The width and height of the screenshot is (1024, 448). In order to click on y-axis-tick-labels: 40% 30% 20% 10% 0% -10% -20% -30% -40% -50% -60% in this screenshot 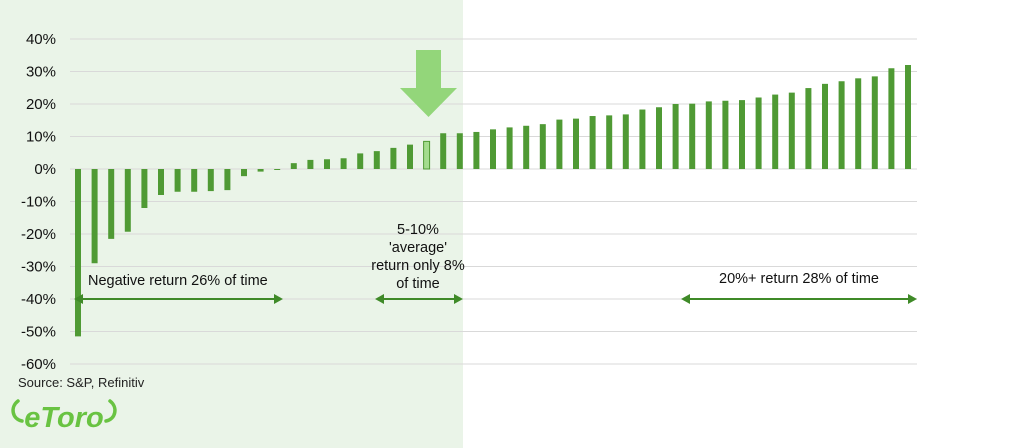, I will do `click(38, 202)`.